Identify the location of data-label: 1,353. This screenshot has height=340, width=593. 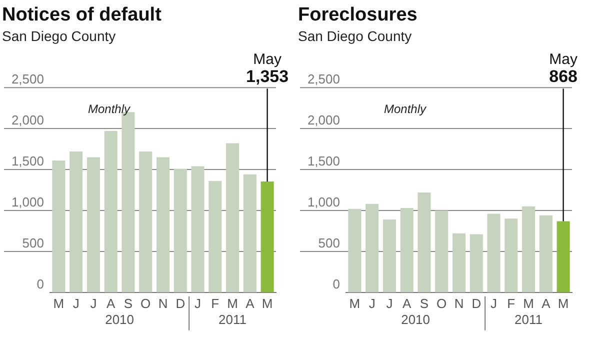
(267, 76).